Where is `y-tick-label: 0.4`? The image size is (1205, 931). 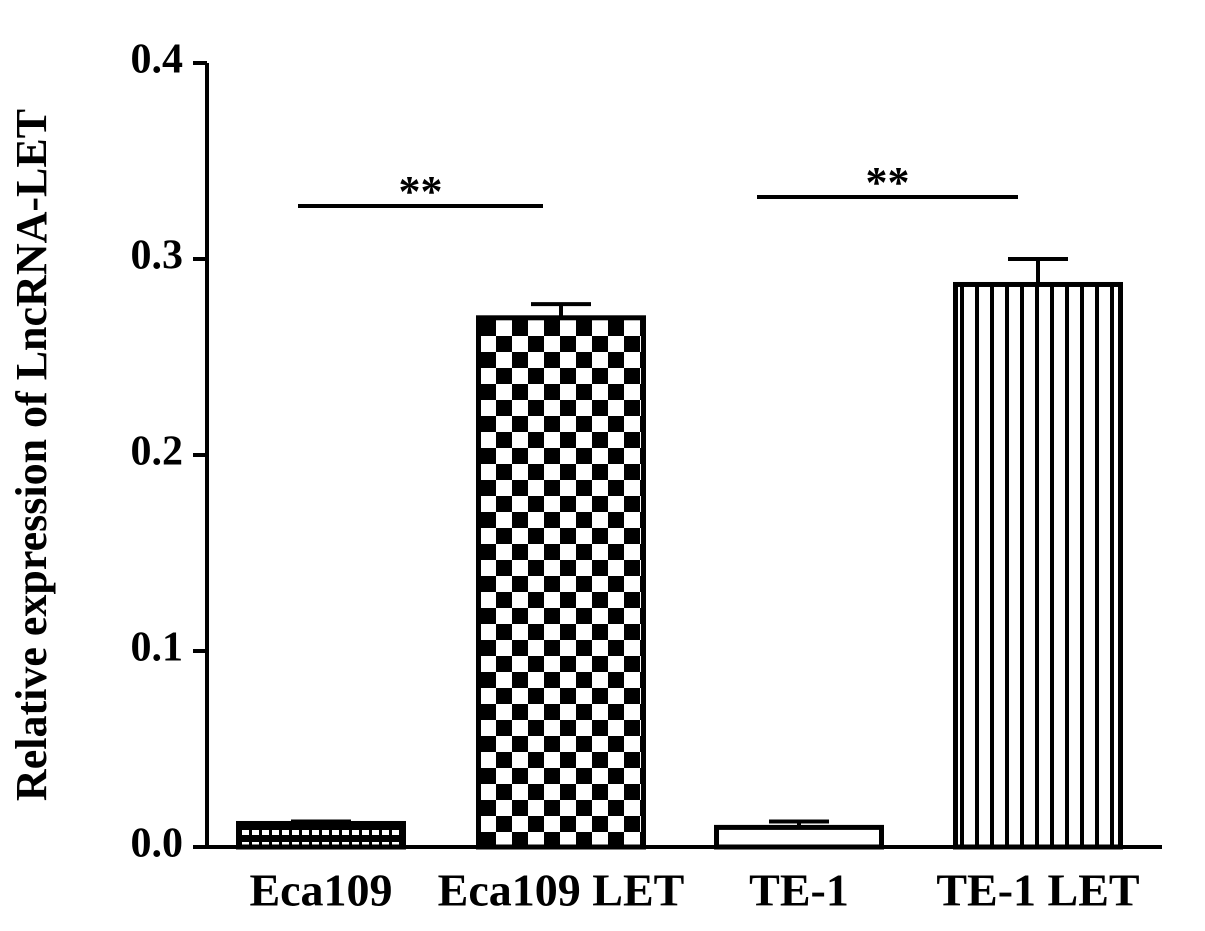 y-tick-label: 0.4 is located at coordinates (157, 60).